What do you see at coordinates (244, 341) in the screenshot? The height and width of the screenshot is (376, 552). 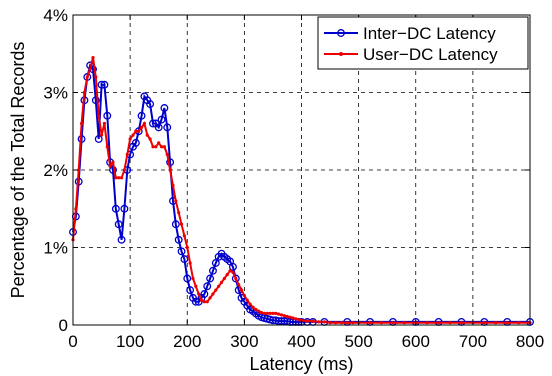 I see `x-tick-label: 300` at bounding box center [244, 341].